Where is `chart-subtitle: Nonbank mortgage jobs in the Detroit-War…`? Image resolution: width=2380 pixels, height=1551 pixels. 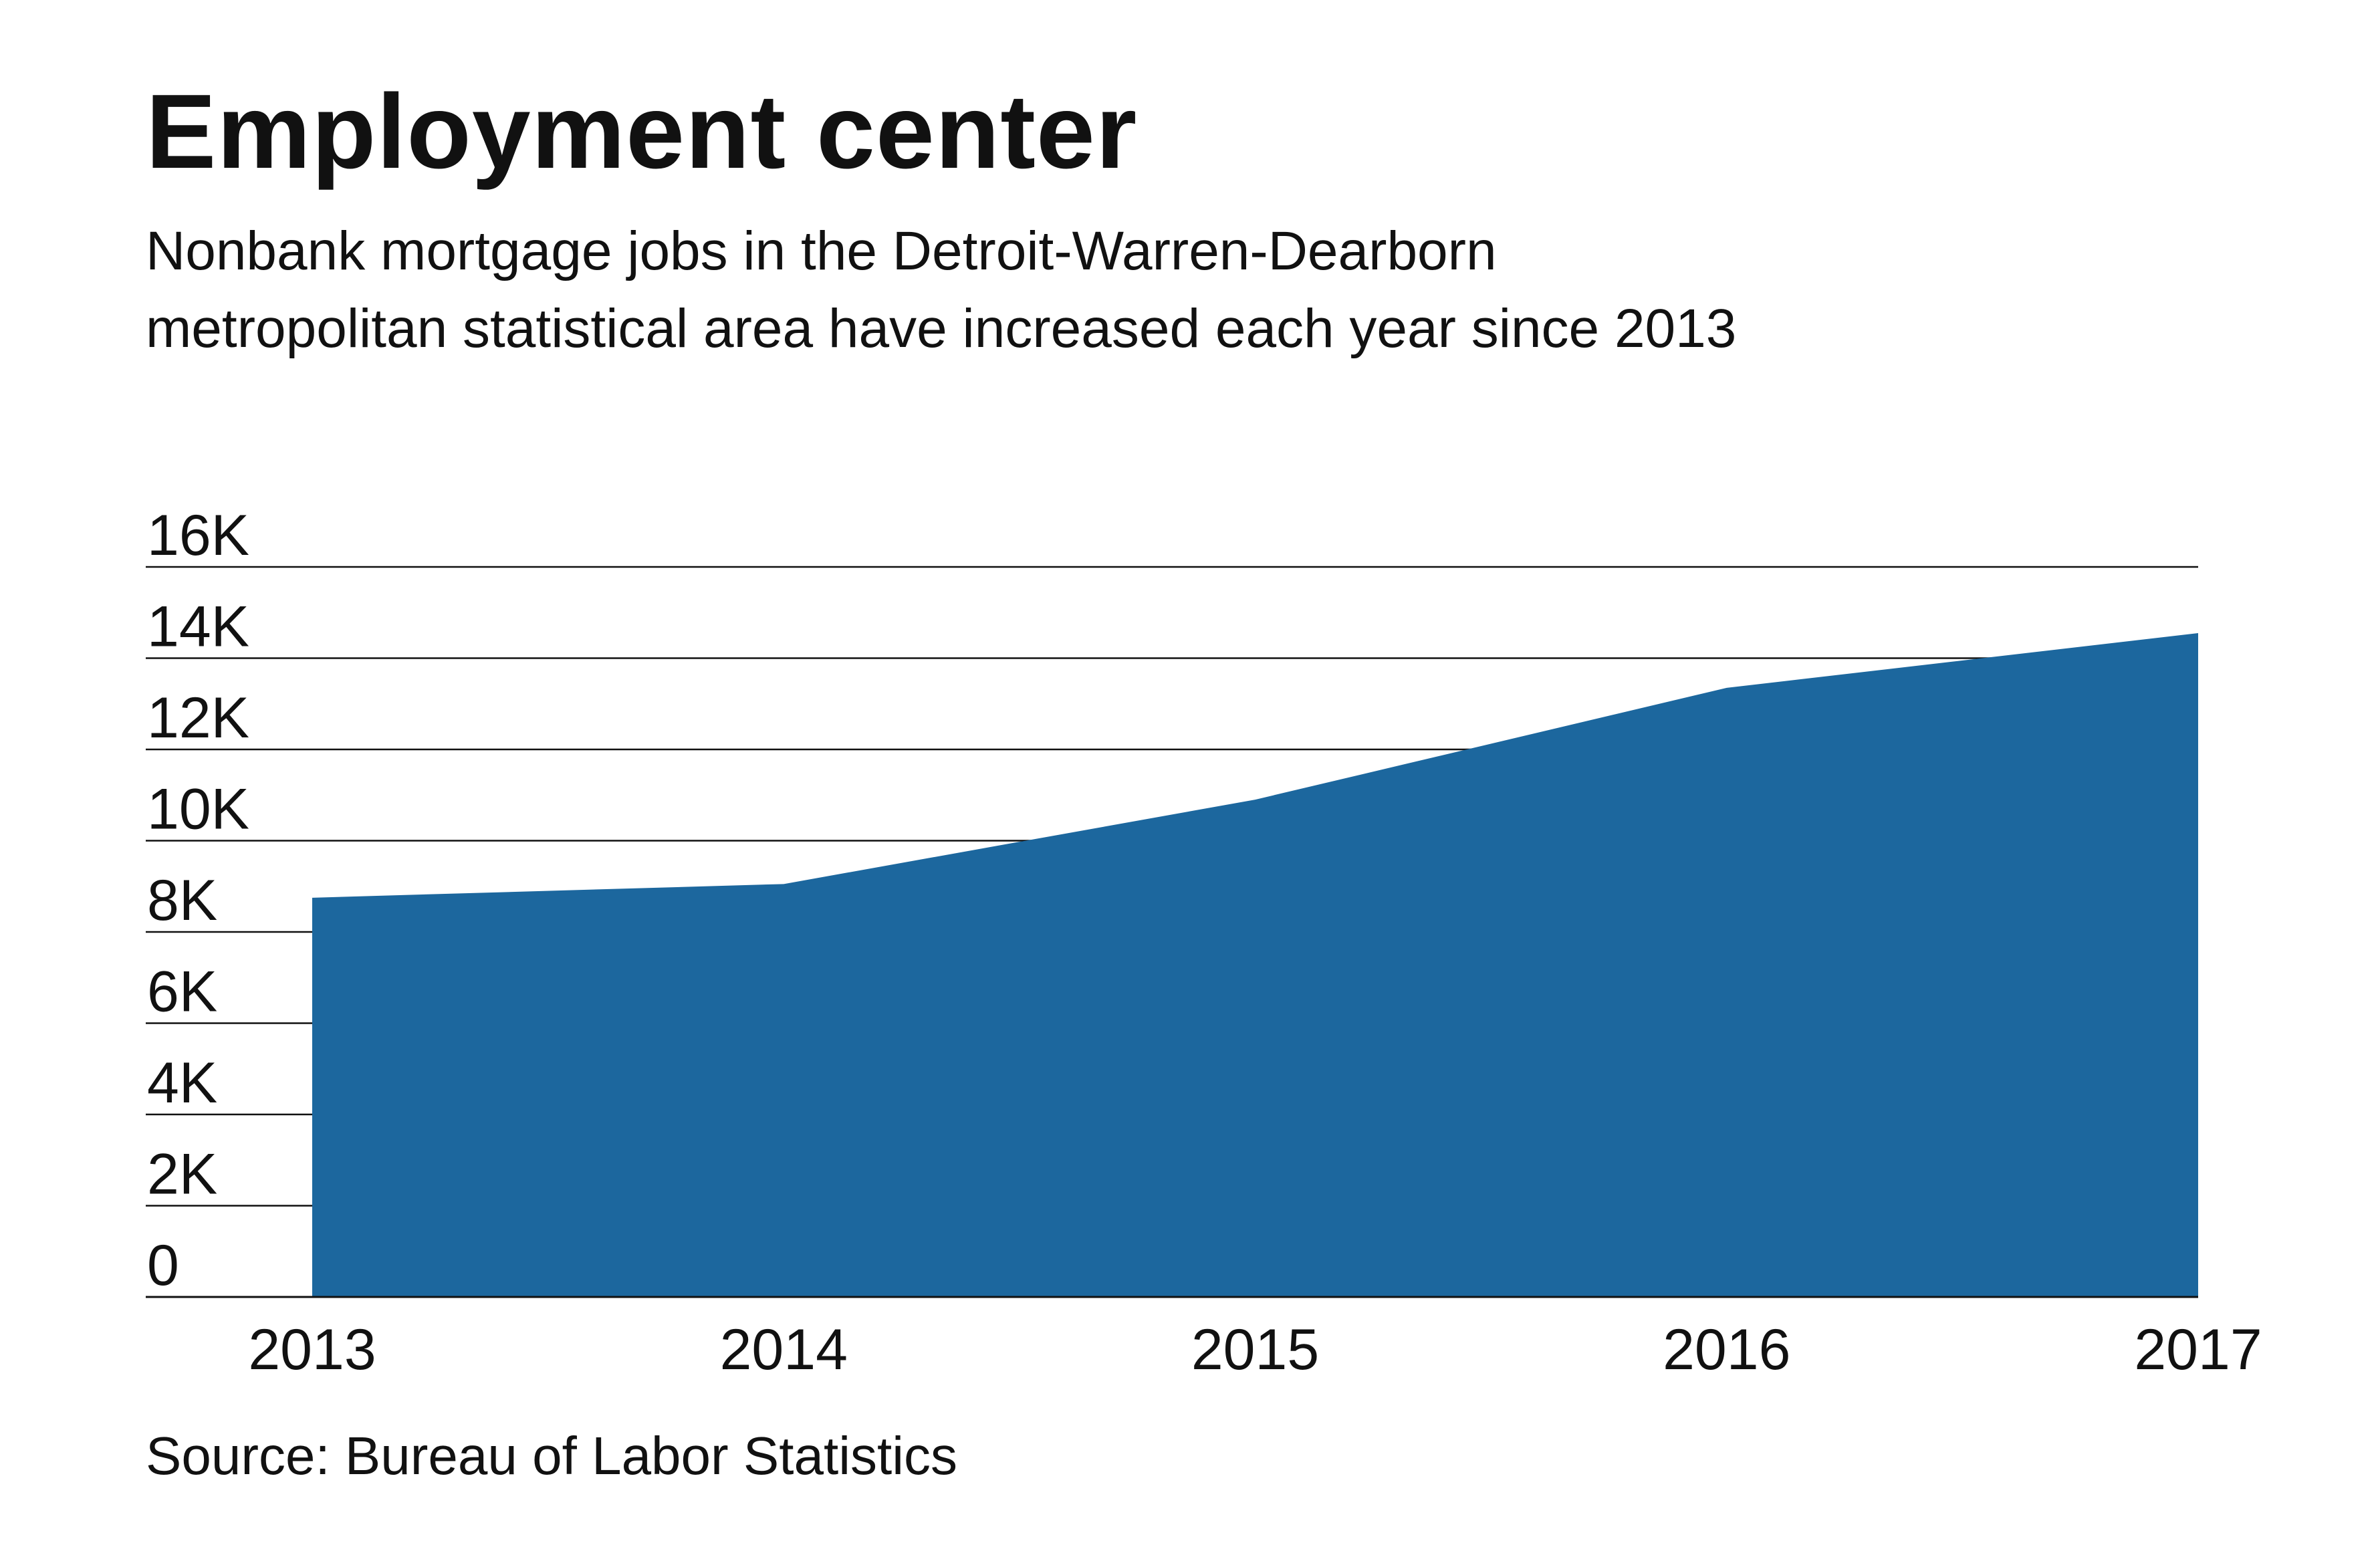 chart-subtitle: Nonbank mortgage jobs in the Detroit-War… is located at coordinates (1215, 290).